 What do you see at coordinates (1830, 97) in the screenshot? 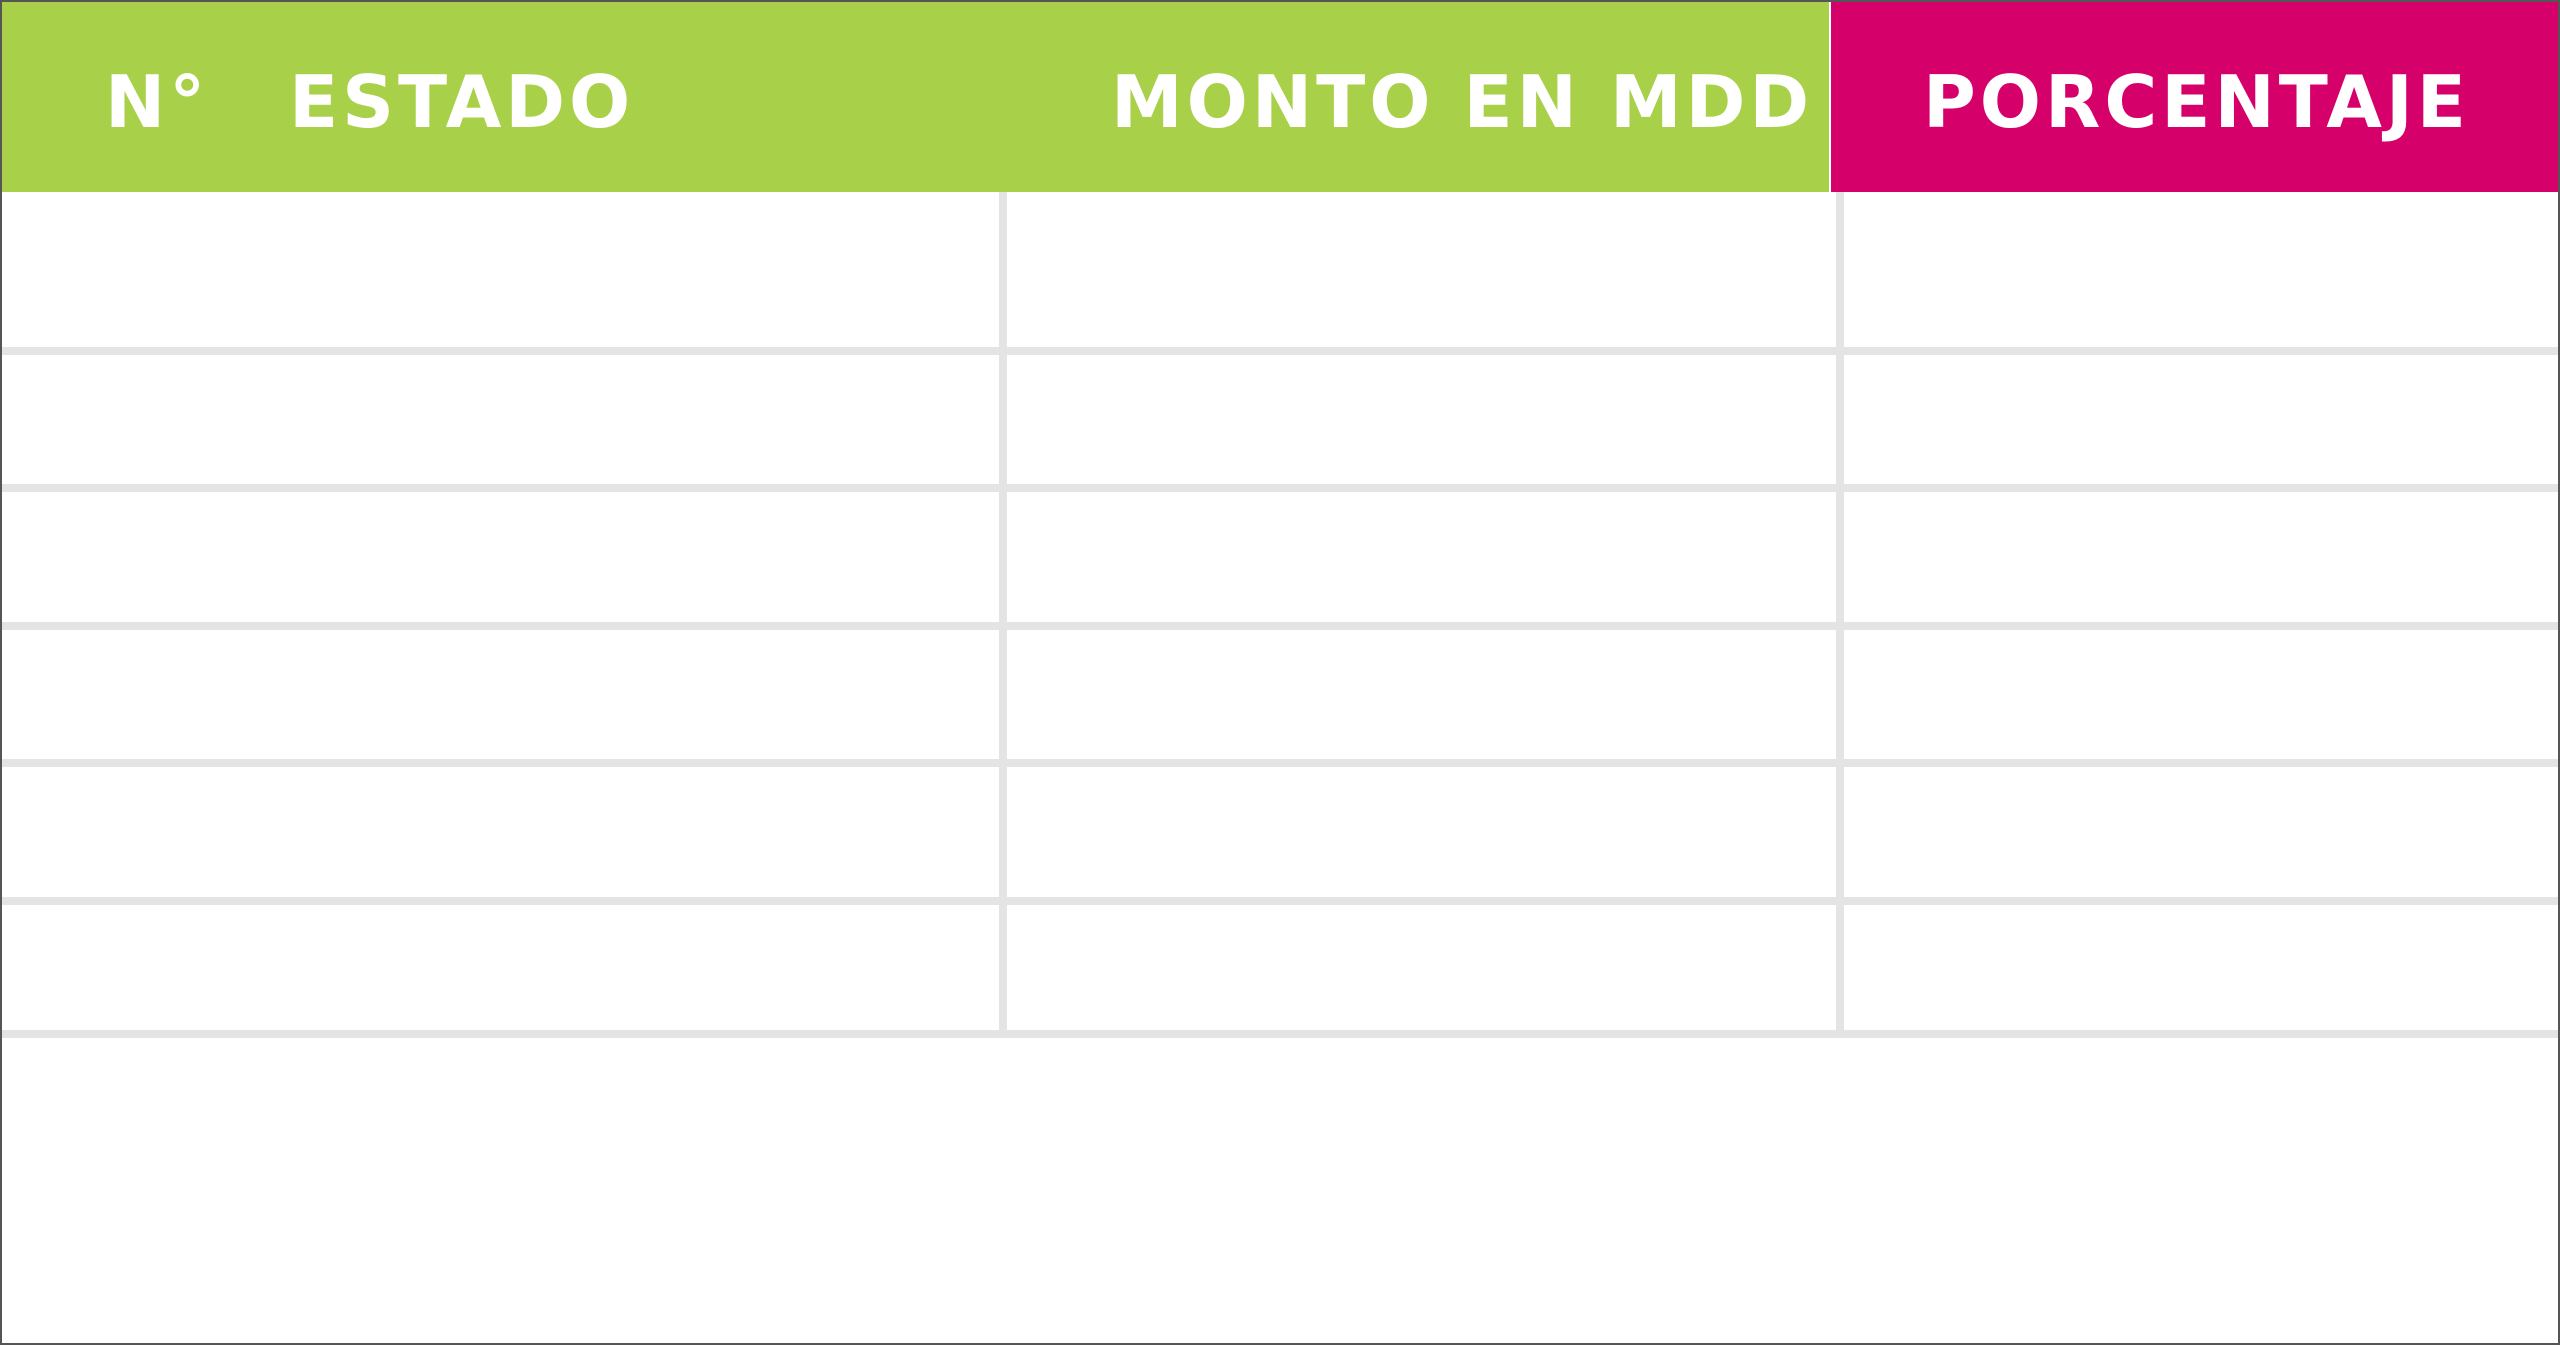
I see `header-divider` at bounding box center [1830, 97].